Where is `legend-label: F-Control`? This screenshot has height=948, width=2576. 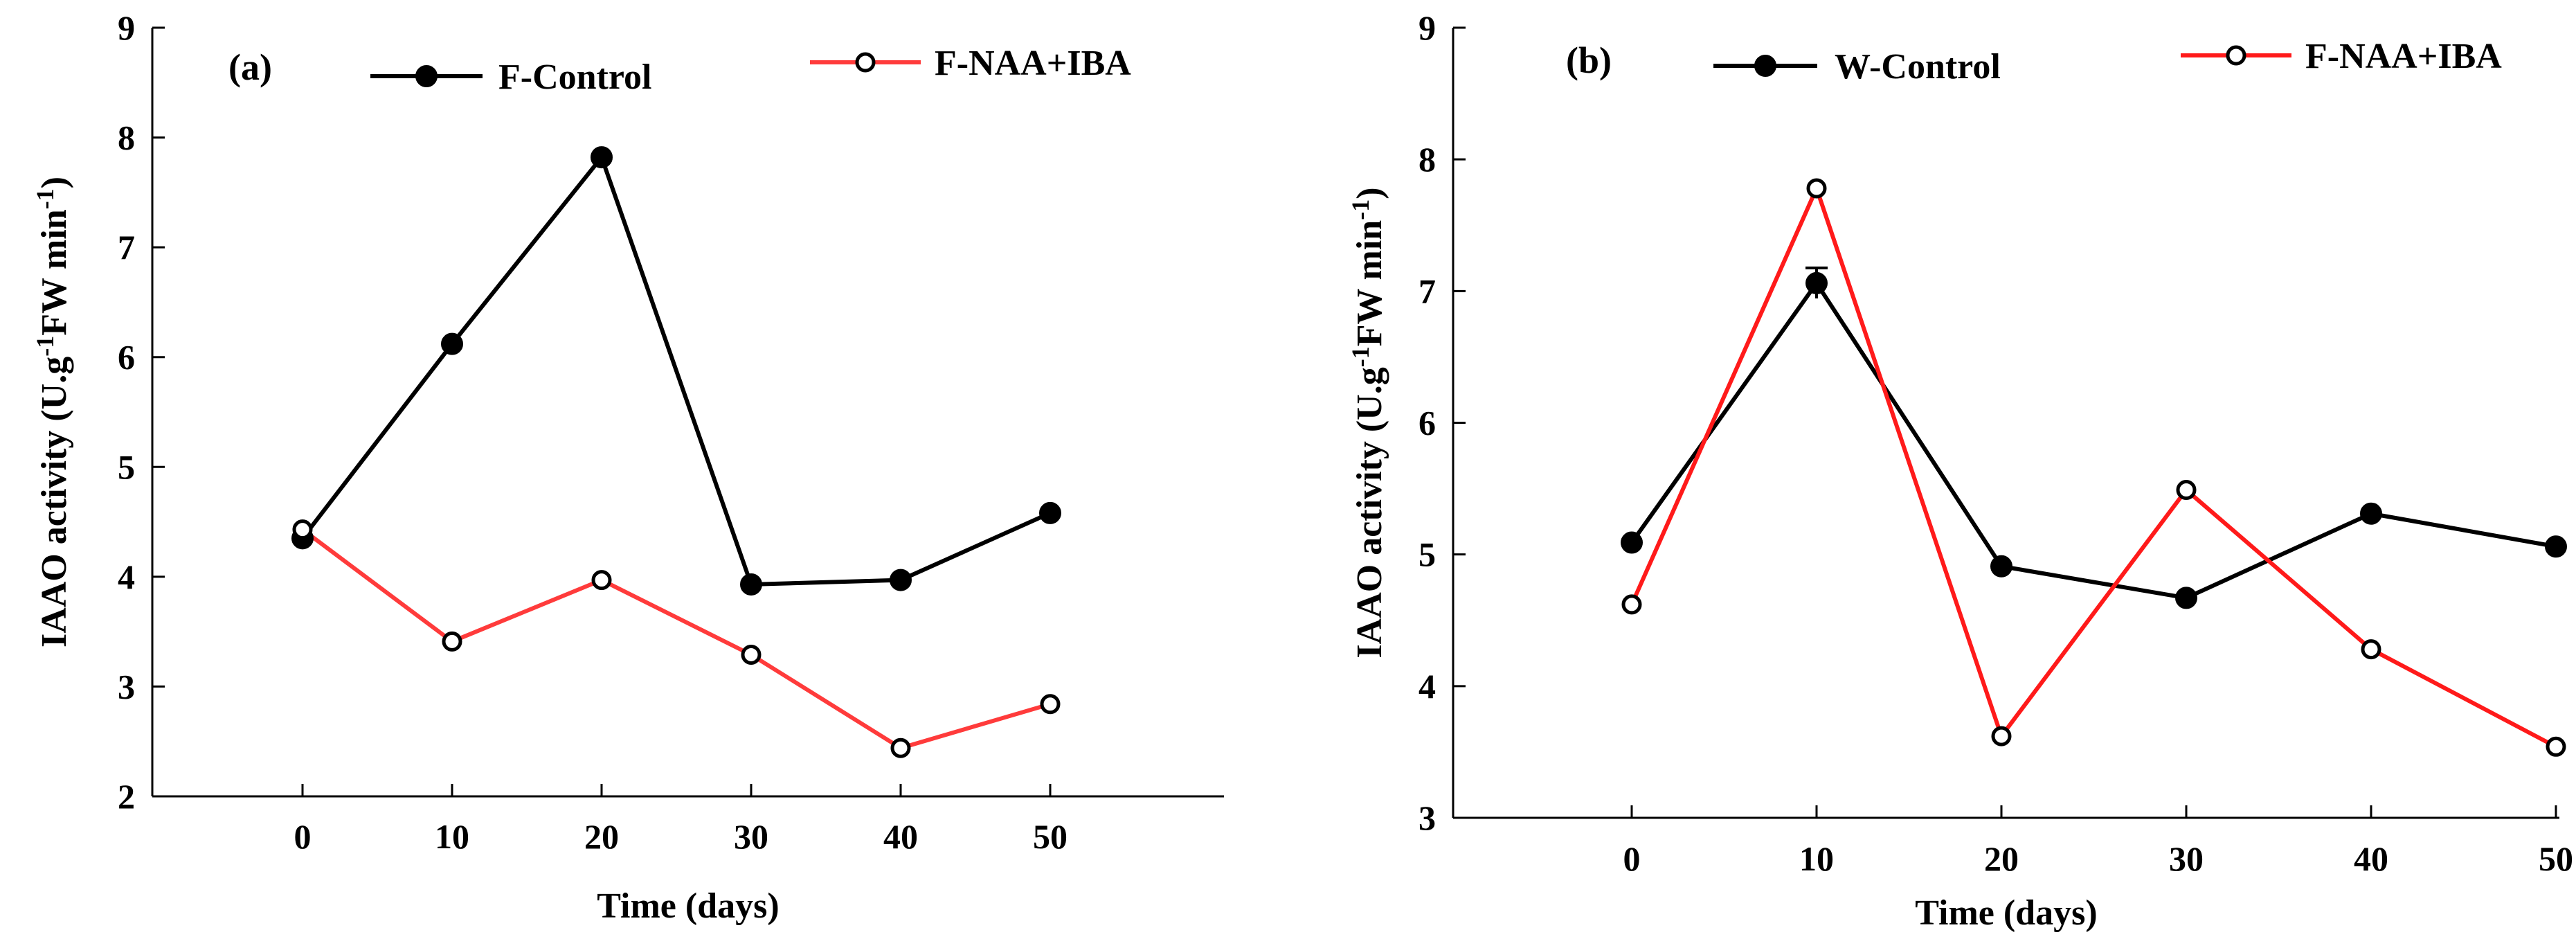 legend-label: F-Control is located at coordinates (574, 77).